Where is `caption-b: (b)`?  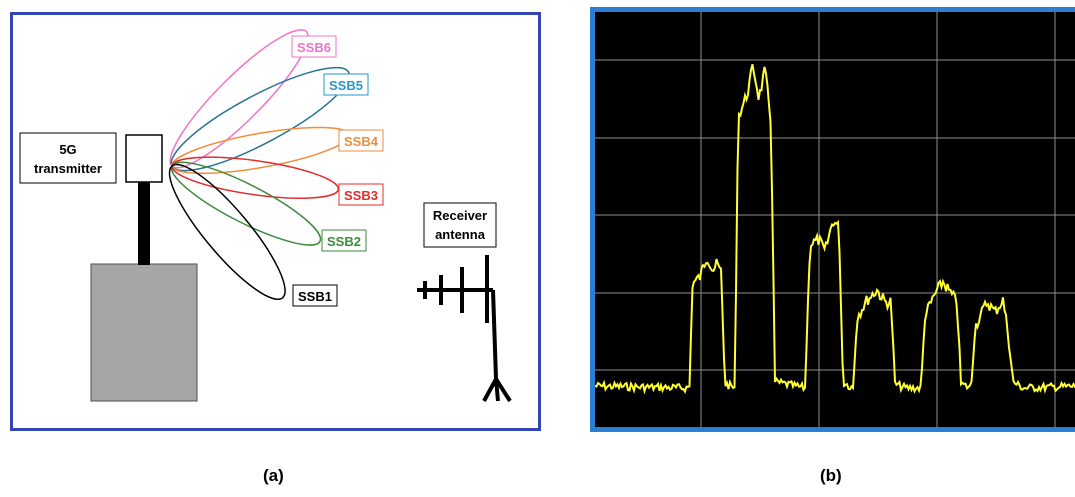 caption-b: (b) is located at coordinates (831, 475).